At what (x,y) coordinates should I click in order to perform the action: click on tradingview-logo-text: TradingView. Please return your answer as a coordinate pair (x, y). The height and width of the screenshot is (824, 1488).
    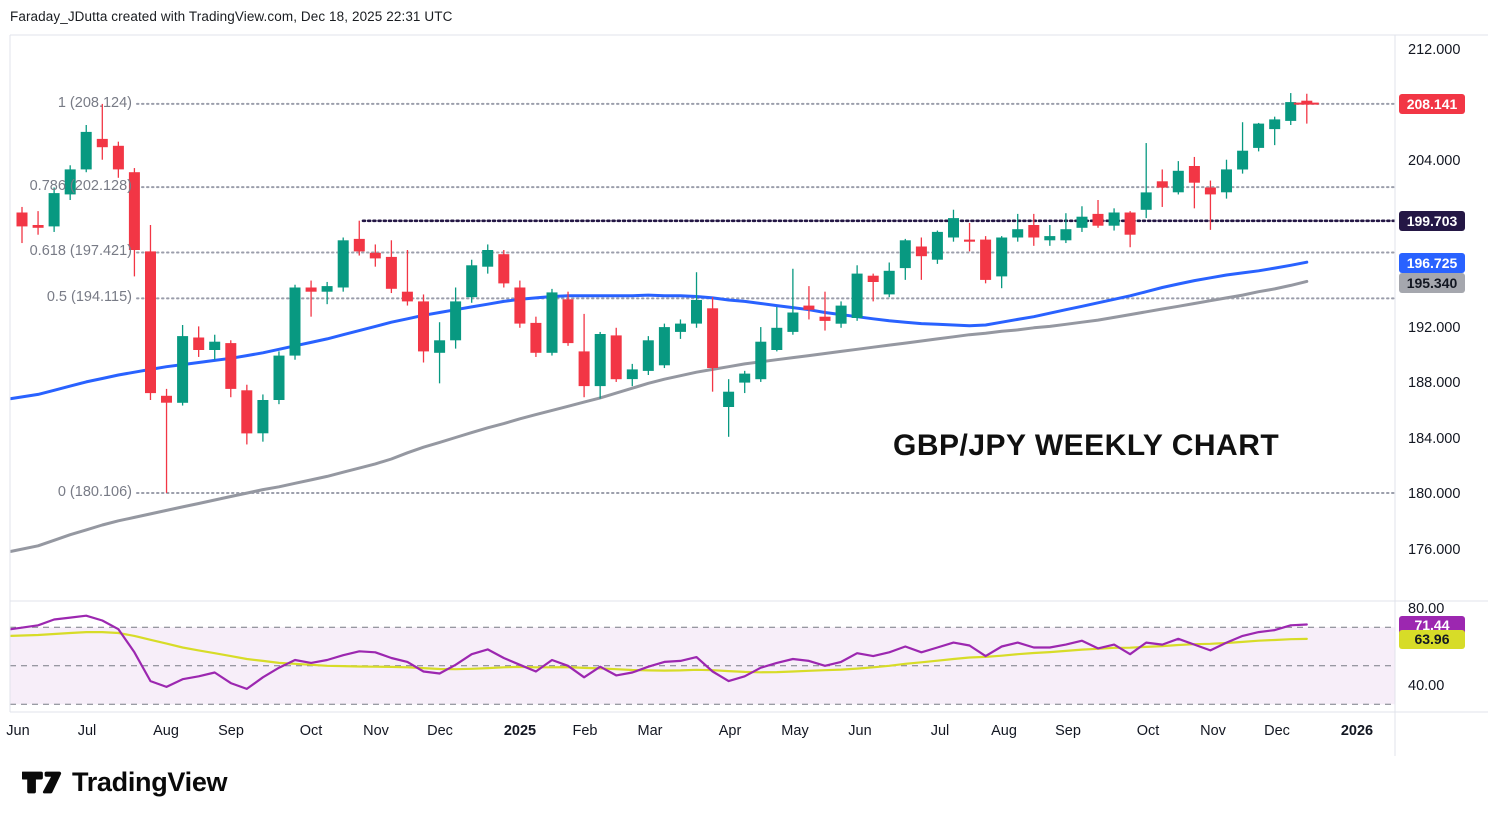
    Looking at the image, I should click on (150, 782).